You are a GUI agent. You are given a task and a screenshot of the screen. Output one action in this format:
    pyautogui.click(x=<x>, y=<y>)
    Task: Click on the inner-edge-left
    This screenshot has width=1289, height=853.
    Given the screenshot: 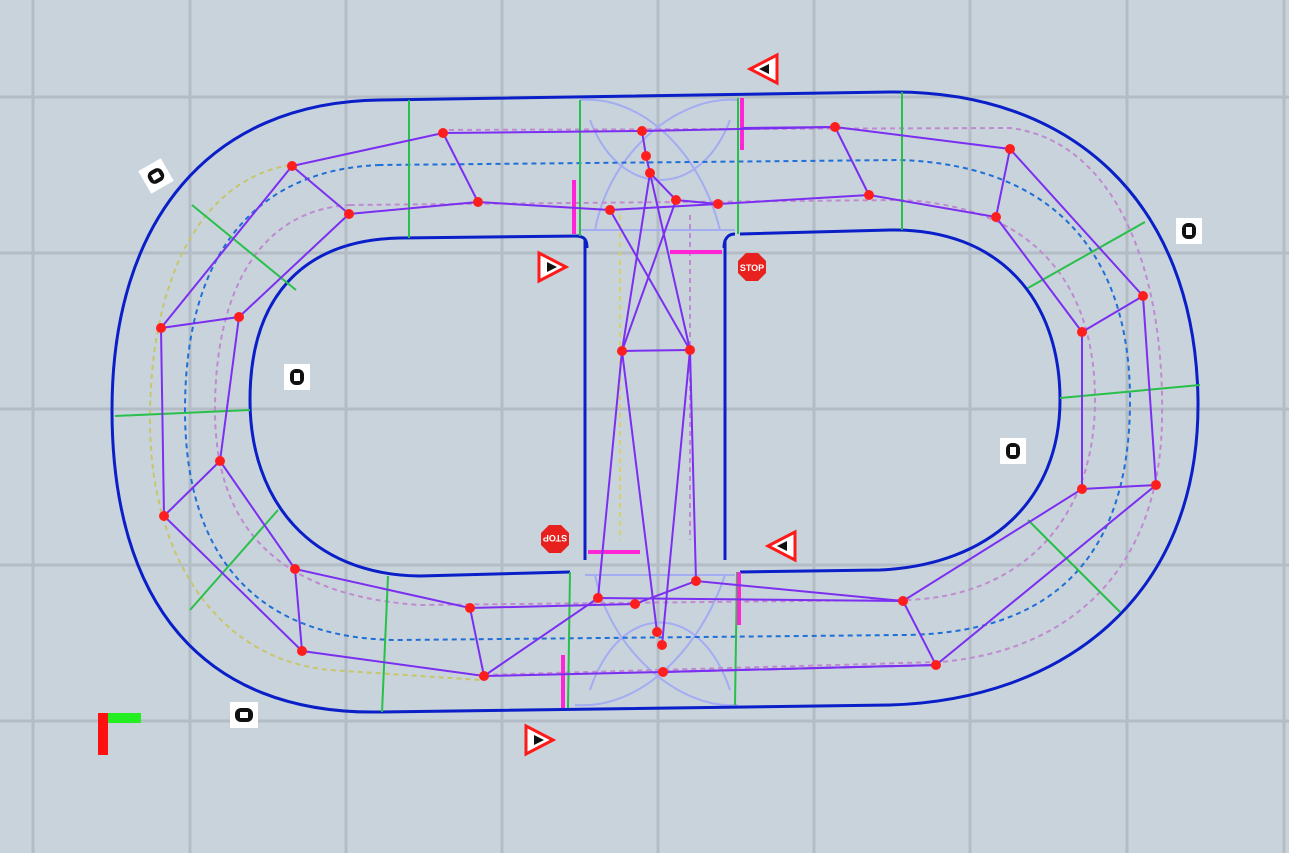 What is the action you would take?
    pyautogui.click(x=414, y=406)
    